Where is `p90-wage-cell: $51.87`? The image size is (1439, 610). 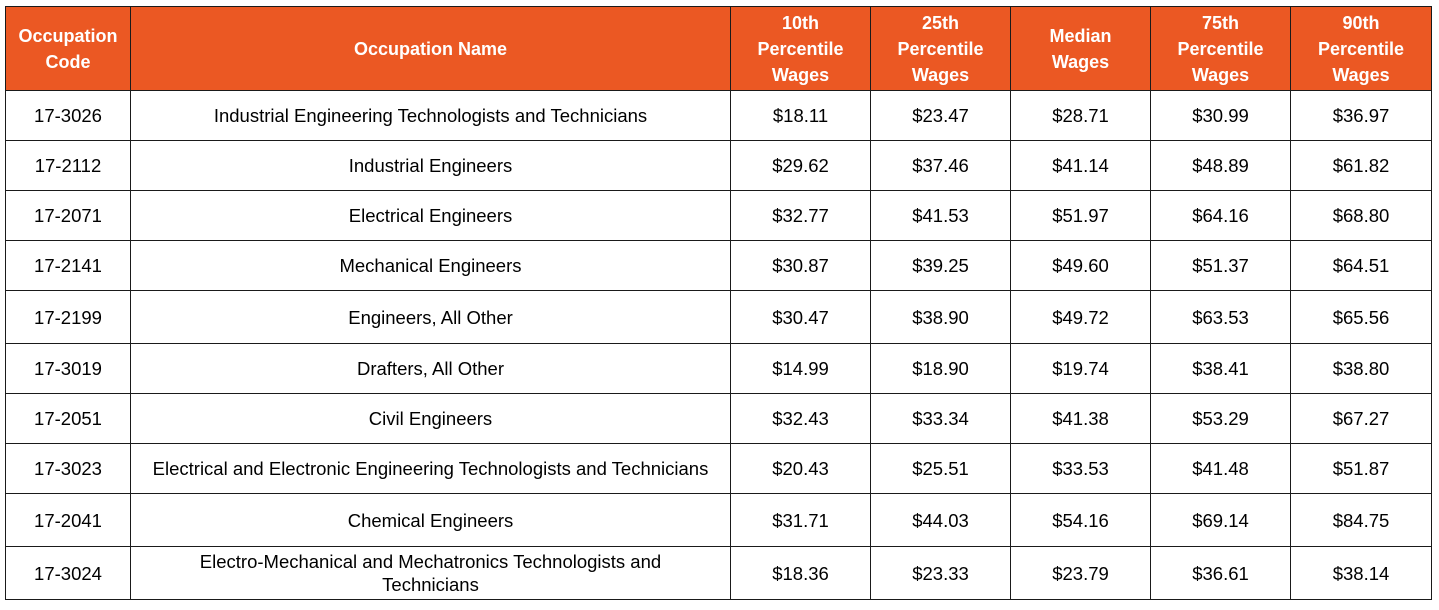 p90-wage-cell: $51.87 is located at coordinates (1361, 468).